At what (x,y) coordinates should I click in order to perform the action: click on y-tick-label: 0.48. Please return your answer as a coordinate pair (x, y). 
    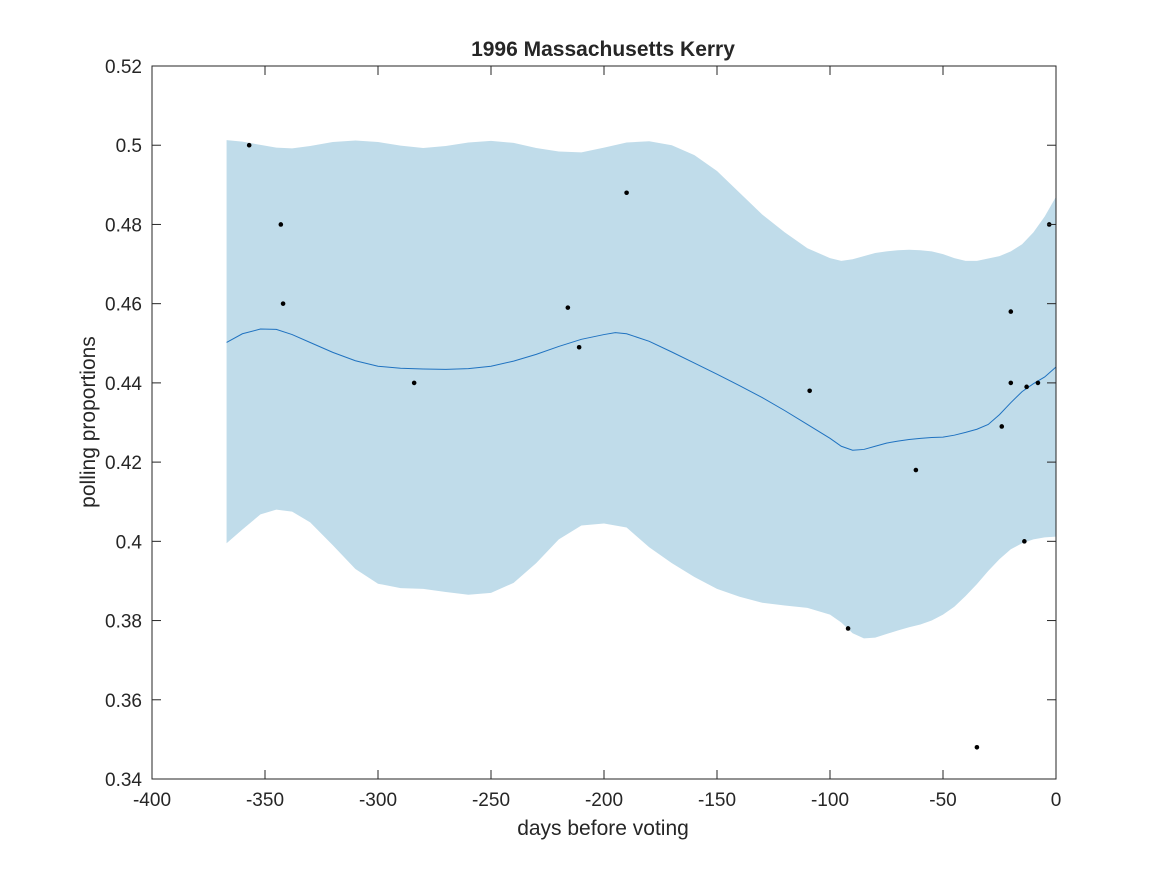
    Looking at the image, I should click on (123, 225).